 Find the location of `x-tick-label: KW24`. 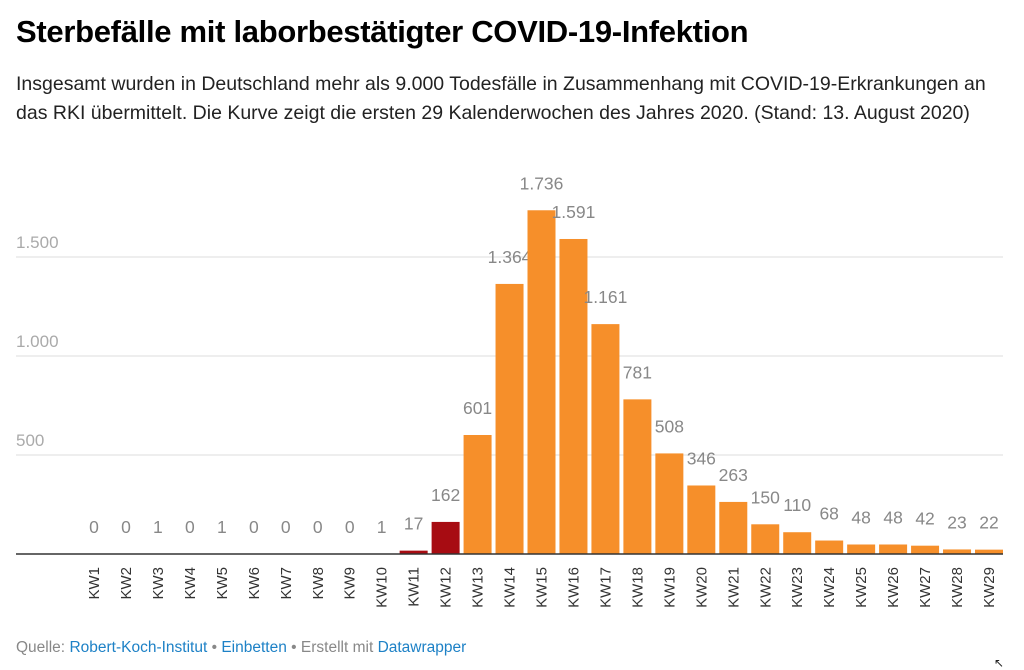

x-tick-label: KW24 is located at coordinates (829, 587).